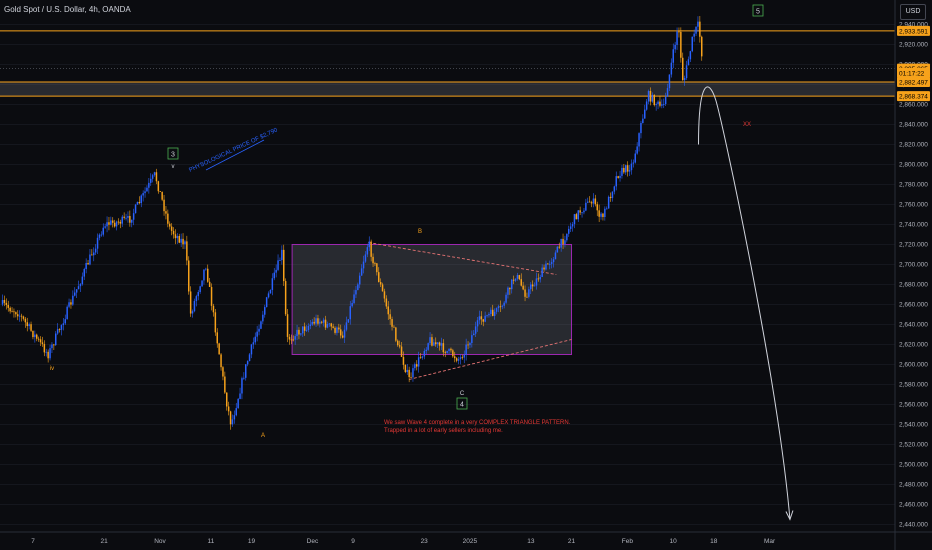  Describe the element at coordinates (913, 96) in the screenshot. I see `price-tag` at that location.